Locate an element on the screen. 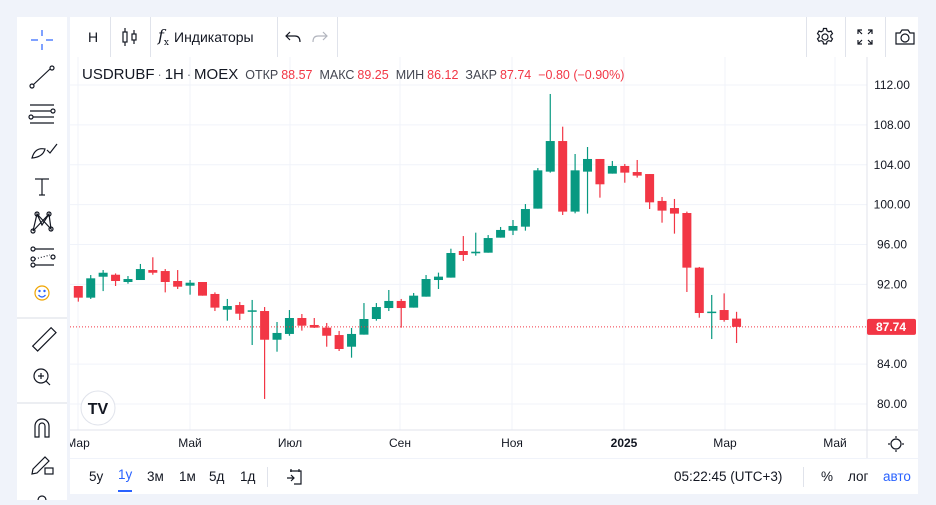 The width and height of the screenshot is (936, 505). chart-type-button is located at coordinates (130, 37).